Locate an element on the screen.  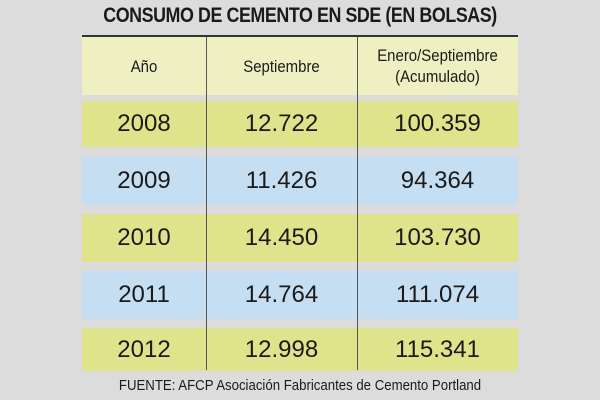
table-row: 2010 14.450 103.730 is located at coordinates (300, 238).